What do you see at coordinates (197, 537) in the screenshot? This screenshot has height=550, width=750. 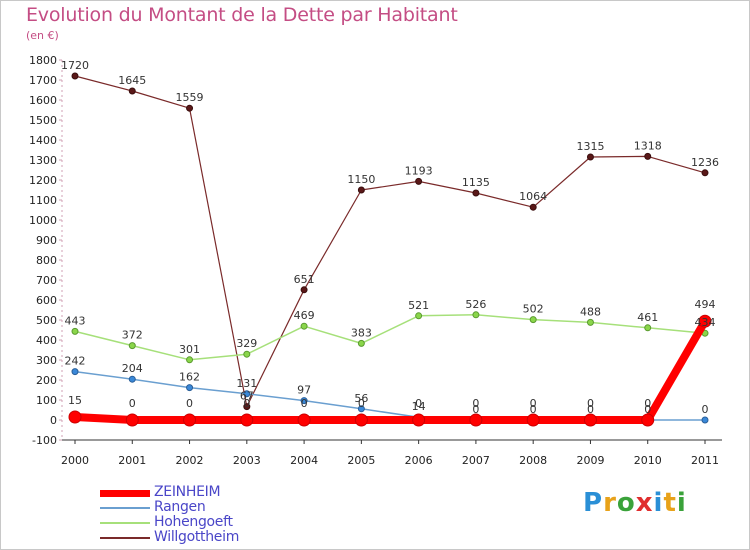 I see `legend-label-willgottheim: Willgottheim` at bounding box center [197, 537].